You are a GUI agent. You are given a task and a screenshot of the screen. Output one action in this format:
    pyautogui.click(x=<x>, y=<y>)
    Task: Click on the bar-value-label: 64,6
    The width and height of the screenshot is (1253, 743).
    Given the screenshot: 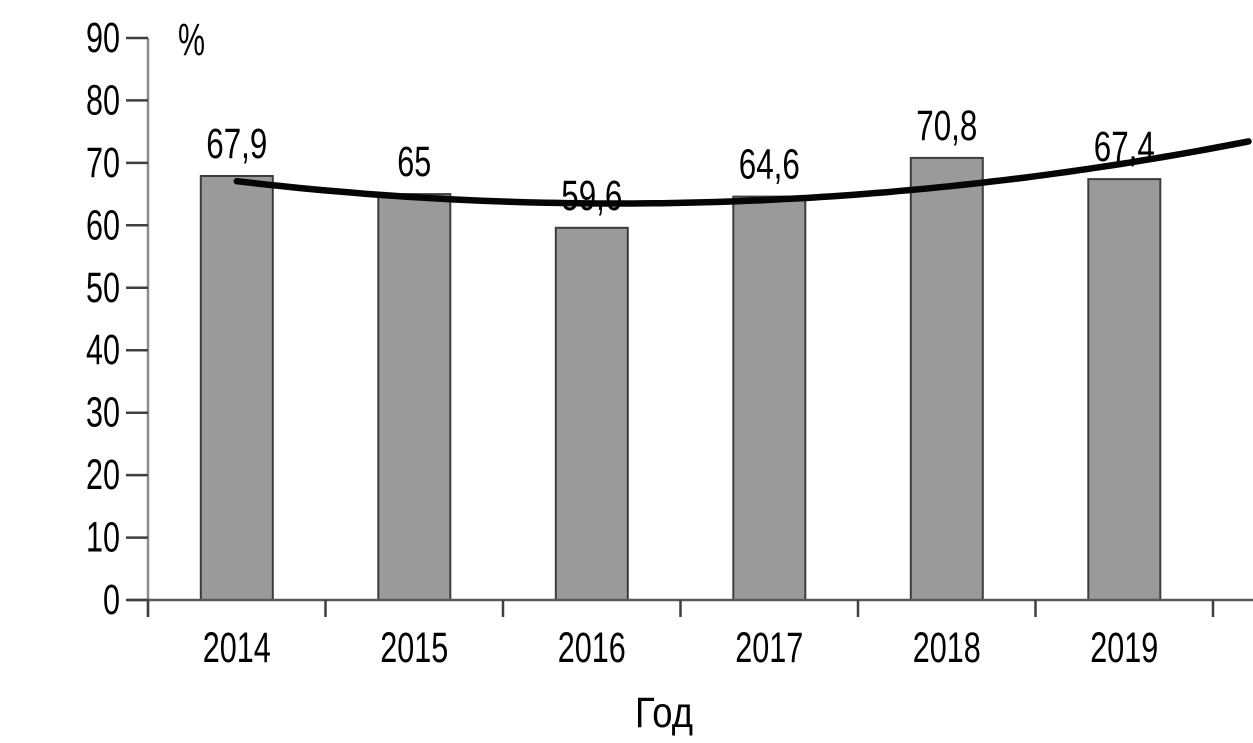 What is the action you would take?
    pyautogui.click(x=769, y=165)
    